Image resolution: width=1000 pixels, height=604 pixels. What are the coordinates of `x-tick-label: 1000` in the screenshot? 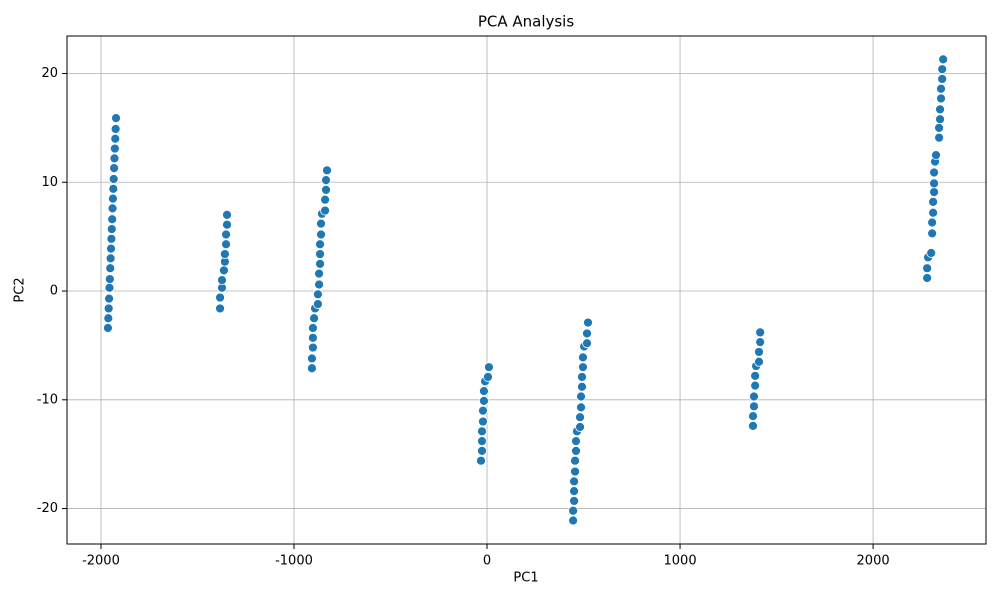 It's located at (680, 561).